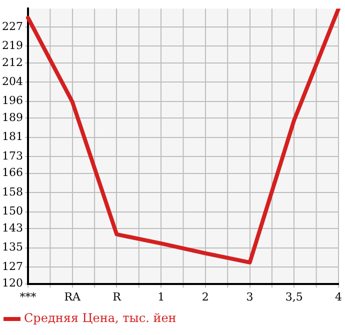  I want to click on x-tick-label: RA, so click(73, 297).